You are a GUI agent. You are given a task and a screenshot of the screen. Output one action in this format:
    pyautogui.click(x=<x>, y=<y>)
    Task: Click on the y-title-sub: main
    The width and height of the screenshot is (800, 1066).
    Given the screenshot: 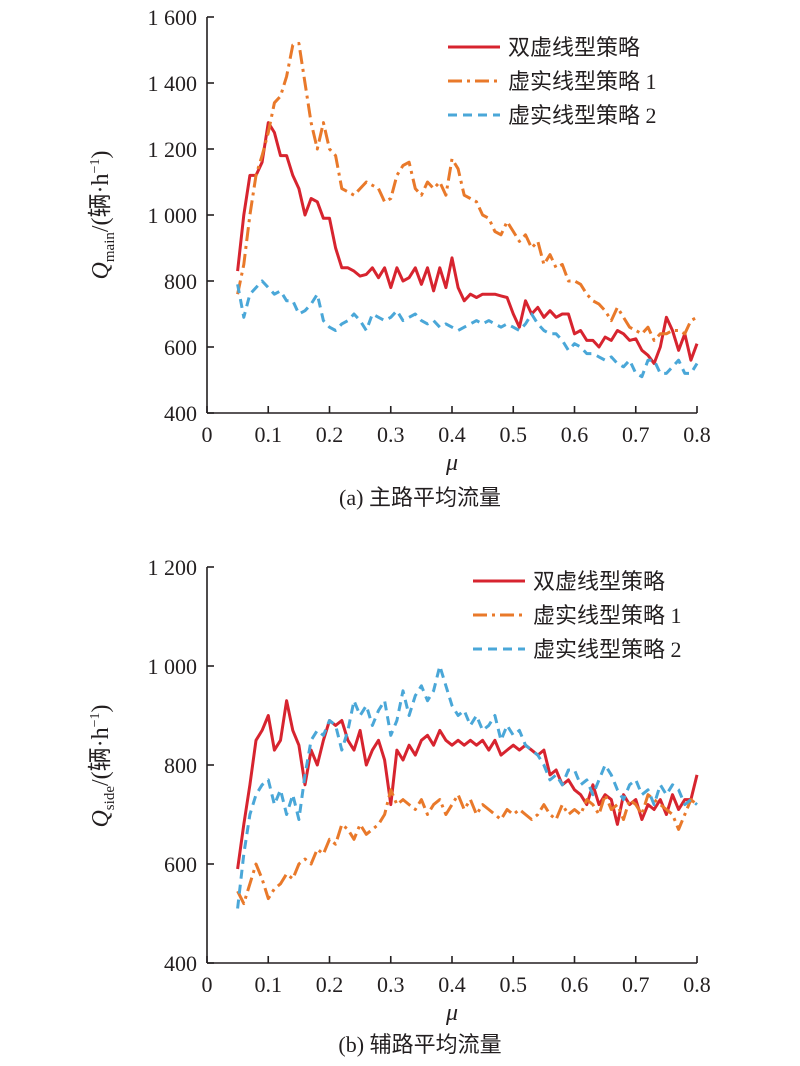 What is the action you would take?
    pyautogui.click(x=110, y=247)
    